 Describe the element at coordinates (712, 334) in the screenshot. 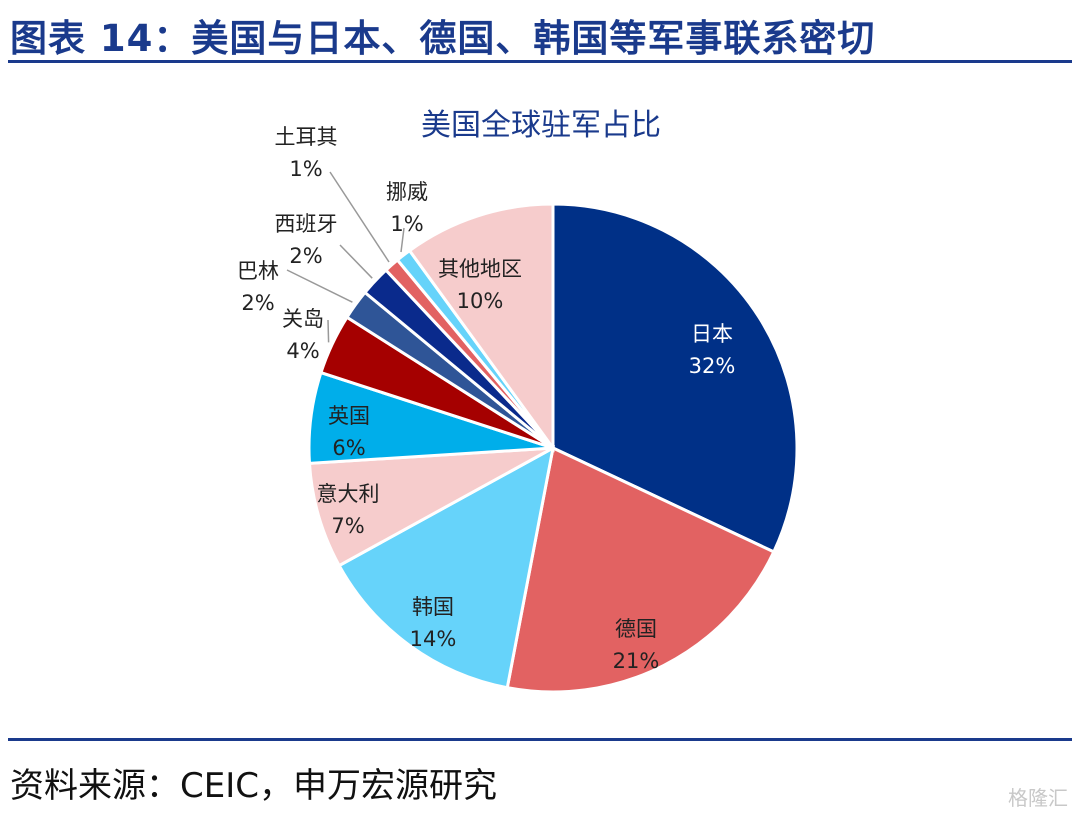

I see `slice-label: 日本` at that location.